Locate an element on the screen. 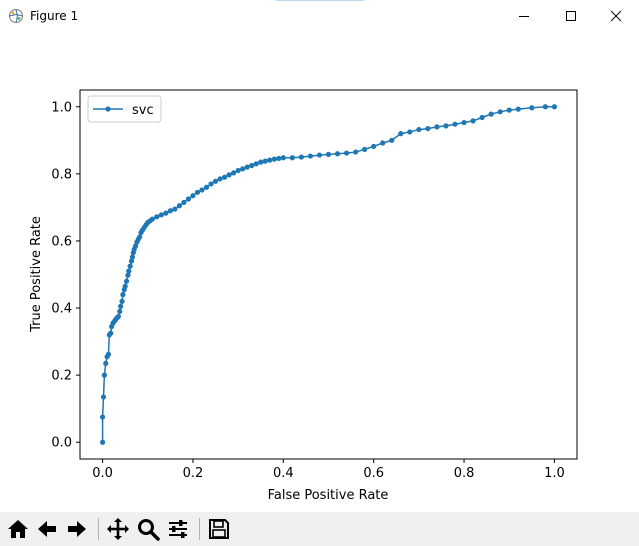  legend-label-svc: svc is located at coordinates (143, 110).